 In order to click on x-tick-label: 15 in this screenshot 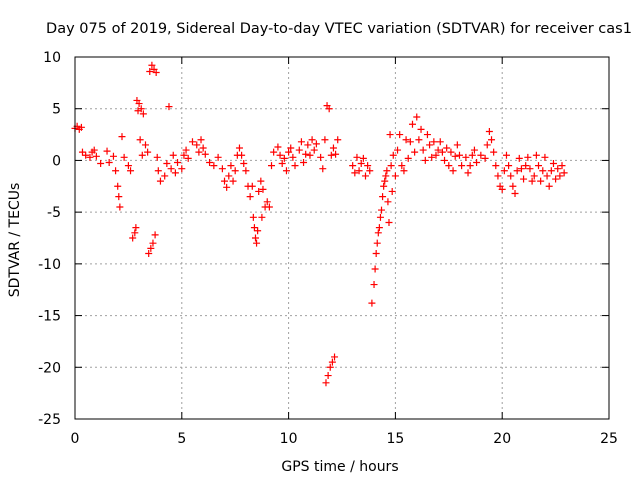, I will do `click(395, 439)`.